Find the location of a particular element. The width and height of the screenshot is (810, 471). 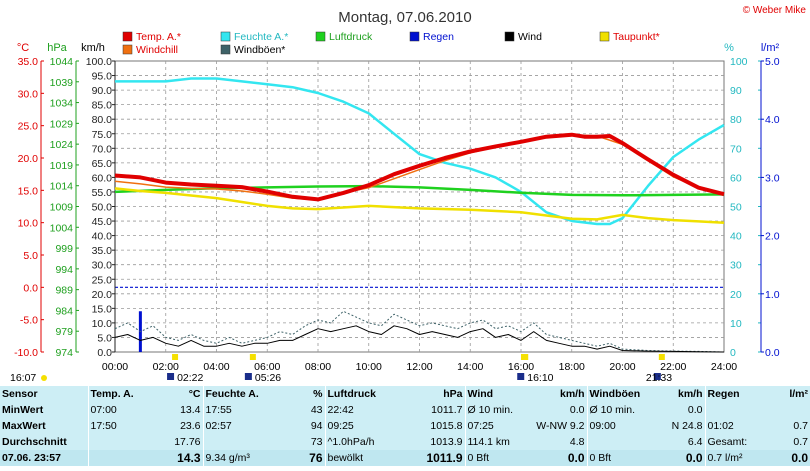

pressure-axis-tick-label: 1044 is located at coordinates (62, 62).